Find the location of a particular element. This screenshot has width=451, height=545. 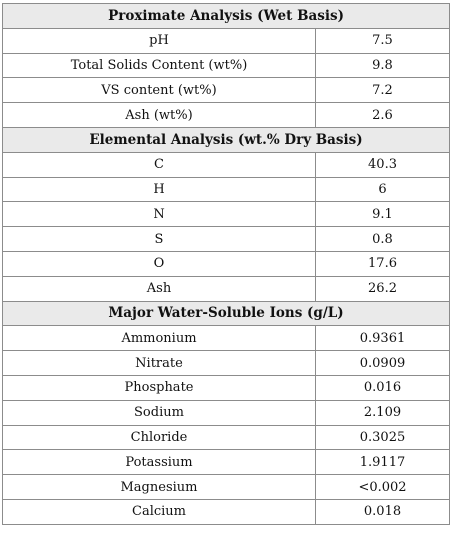

table-row: Magnesium <0.002 is located at coordinates (226, 487).